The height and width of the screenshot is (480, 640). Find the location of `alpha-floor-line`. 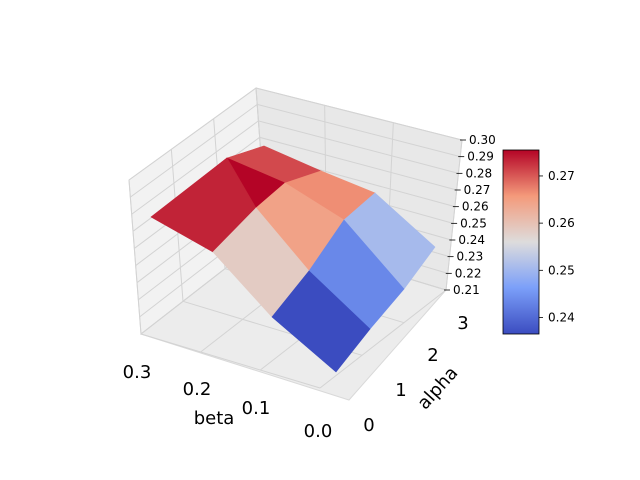

alpha-floor-line is located at coordinates (383, 339).